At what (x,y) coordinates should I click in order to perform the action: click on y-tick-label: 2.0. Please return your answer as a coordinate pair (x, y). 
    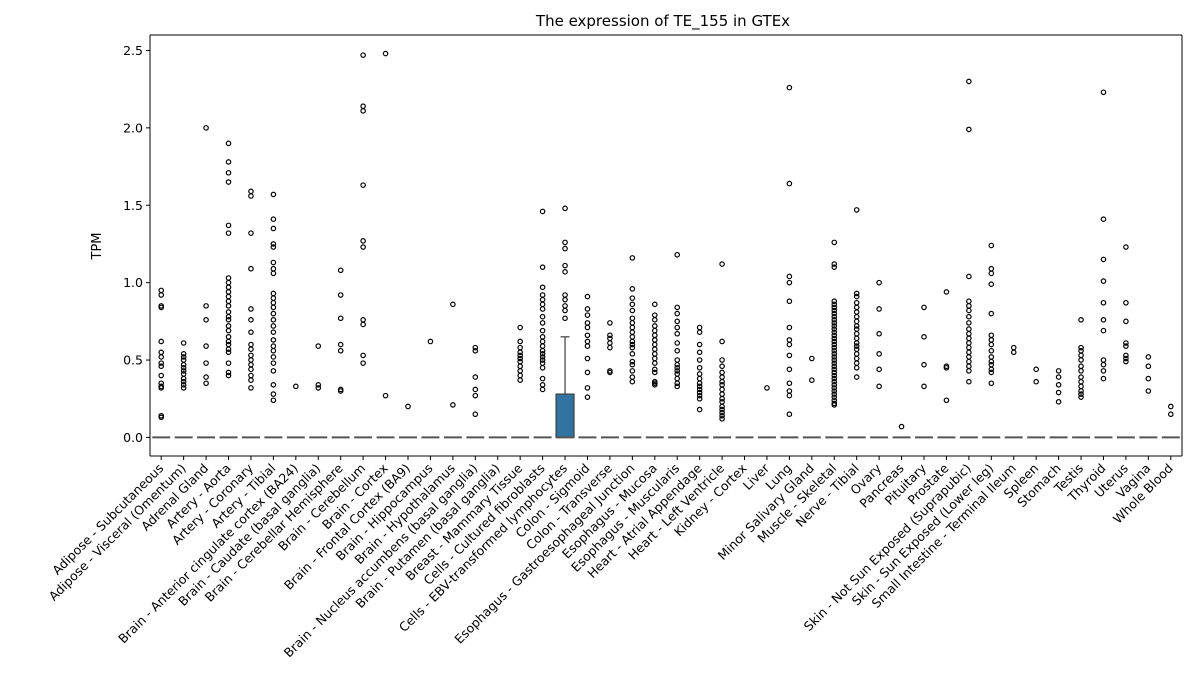
    Looking at the image, I should click on (133, 127).